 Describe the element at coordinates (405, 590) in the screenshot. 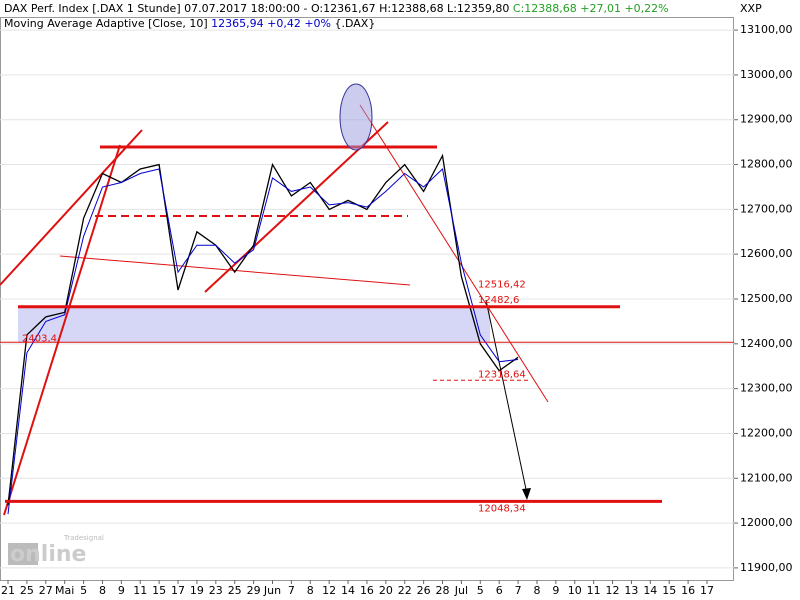

I see `x-tick-label: 22` at that location.